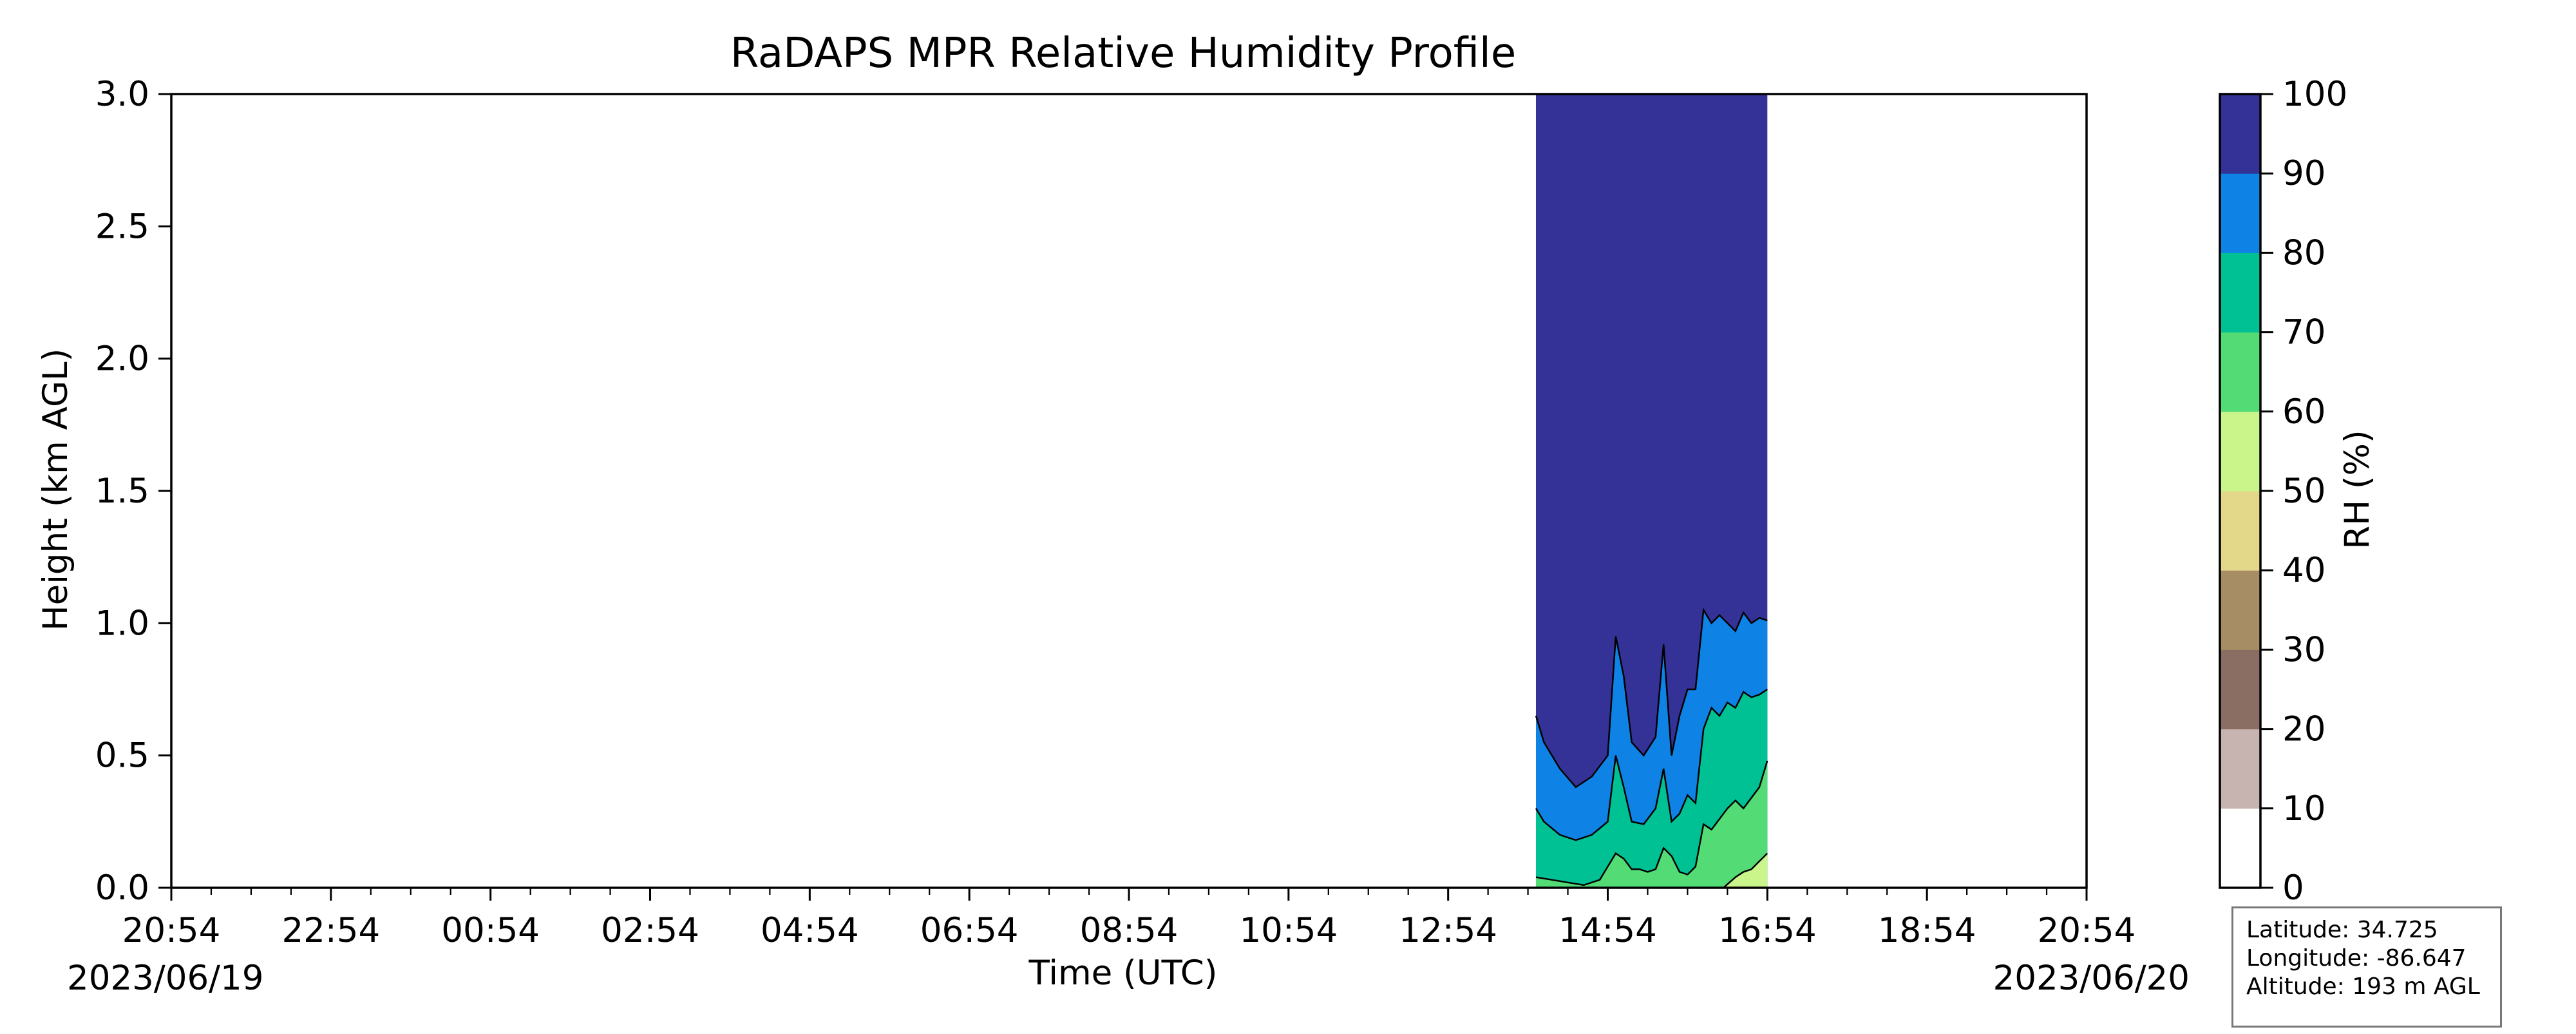 The image size is (2576, 1034). Describe the element at coordinates (650, 930) in the screenshot. I see `x-tick-label: 02:54` at that location.